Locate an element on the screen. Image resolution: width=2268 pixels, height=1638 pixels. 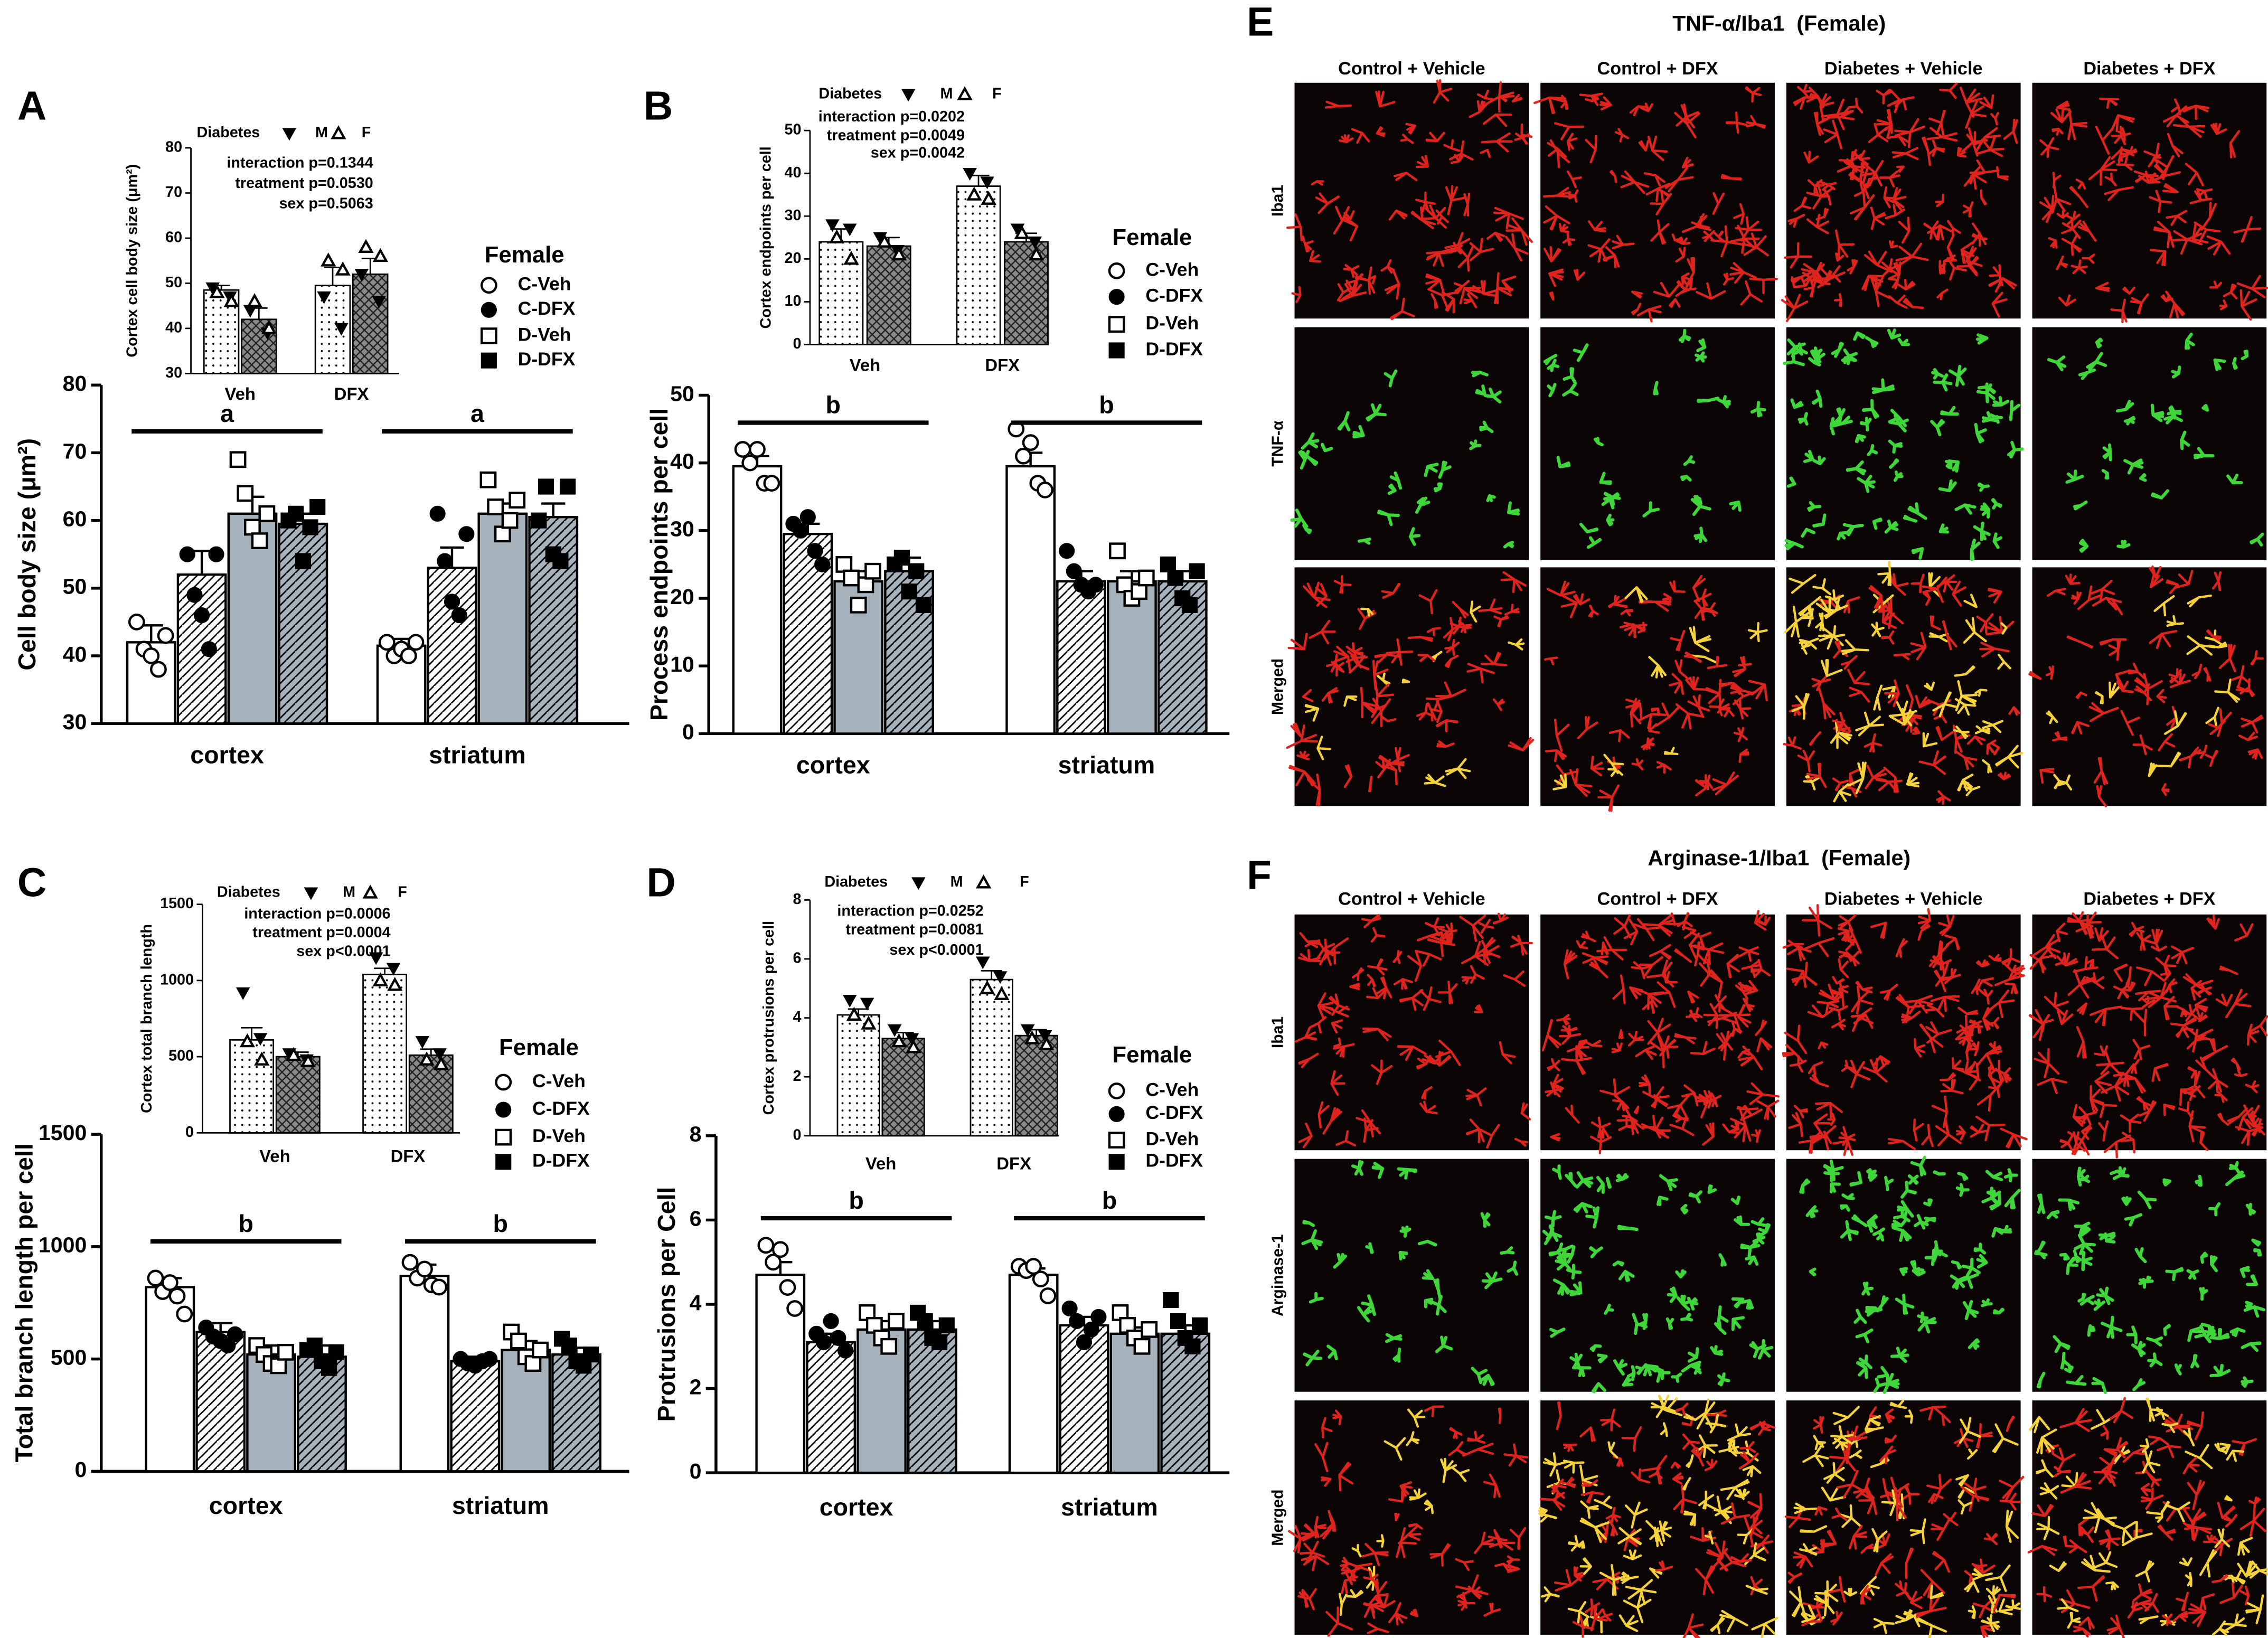
legend-title: Female is located at coordinates (524, 255).